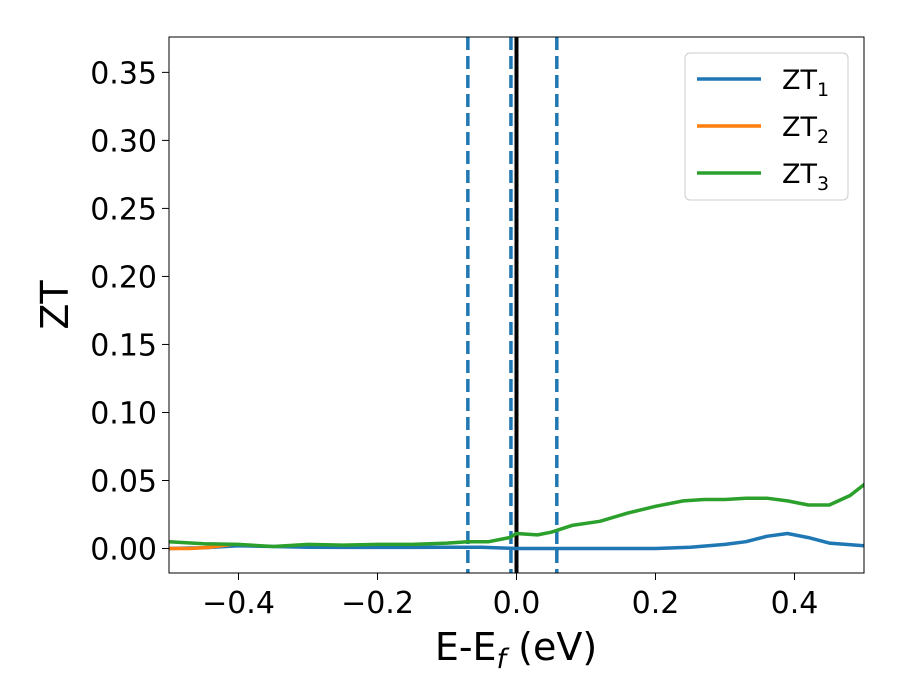 This screenshot has height=700, width=900. I want to click on vertical-lines, so click(512, 305).